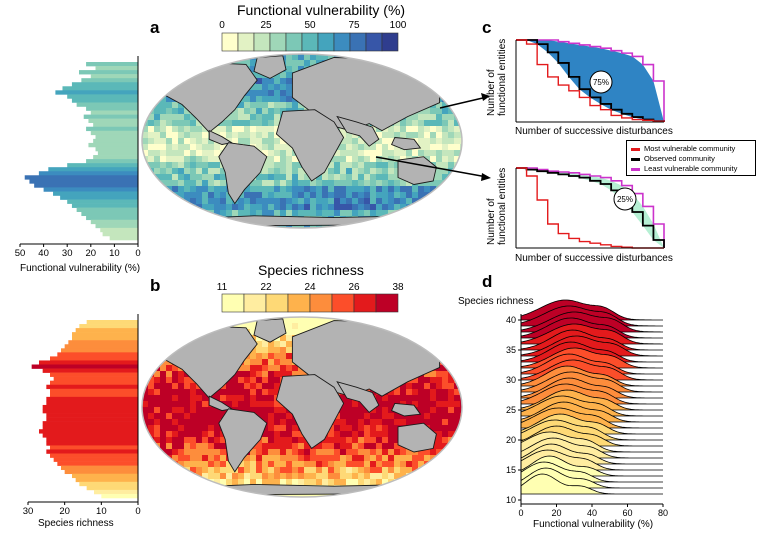 Image resolution: width=779 pixels, height=533 pixels. Describe the element at coordinates (270, 67) in the screenshot. I see `map-a-continent` at that location.